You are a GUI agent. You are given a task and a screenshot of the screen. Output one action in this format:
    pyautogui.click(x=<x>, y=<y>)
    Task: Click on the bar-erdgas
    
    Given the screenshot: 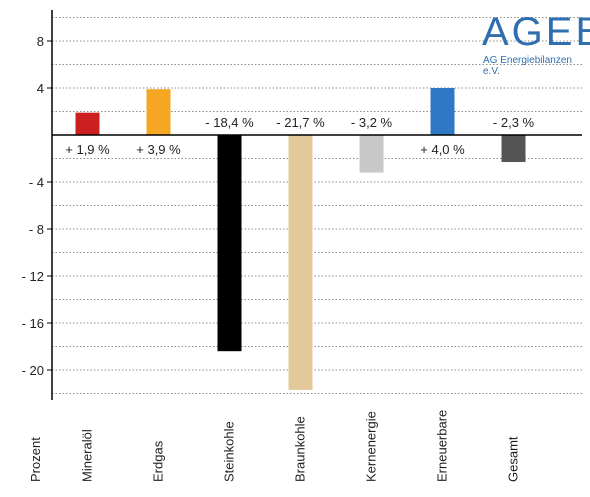 What is the action you would take?
    pyautogui.click(x=158, y=112)
    